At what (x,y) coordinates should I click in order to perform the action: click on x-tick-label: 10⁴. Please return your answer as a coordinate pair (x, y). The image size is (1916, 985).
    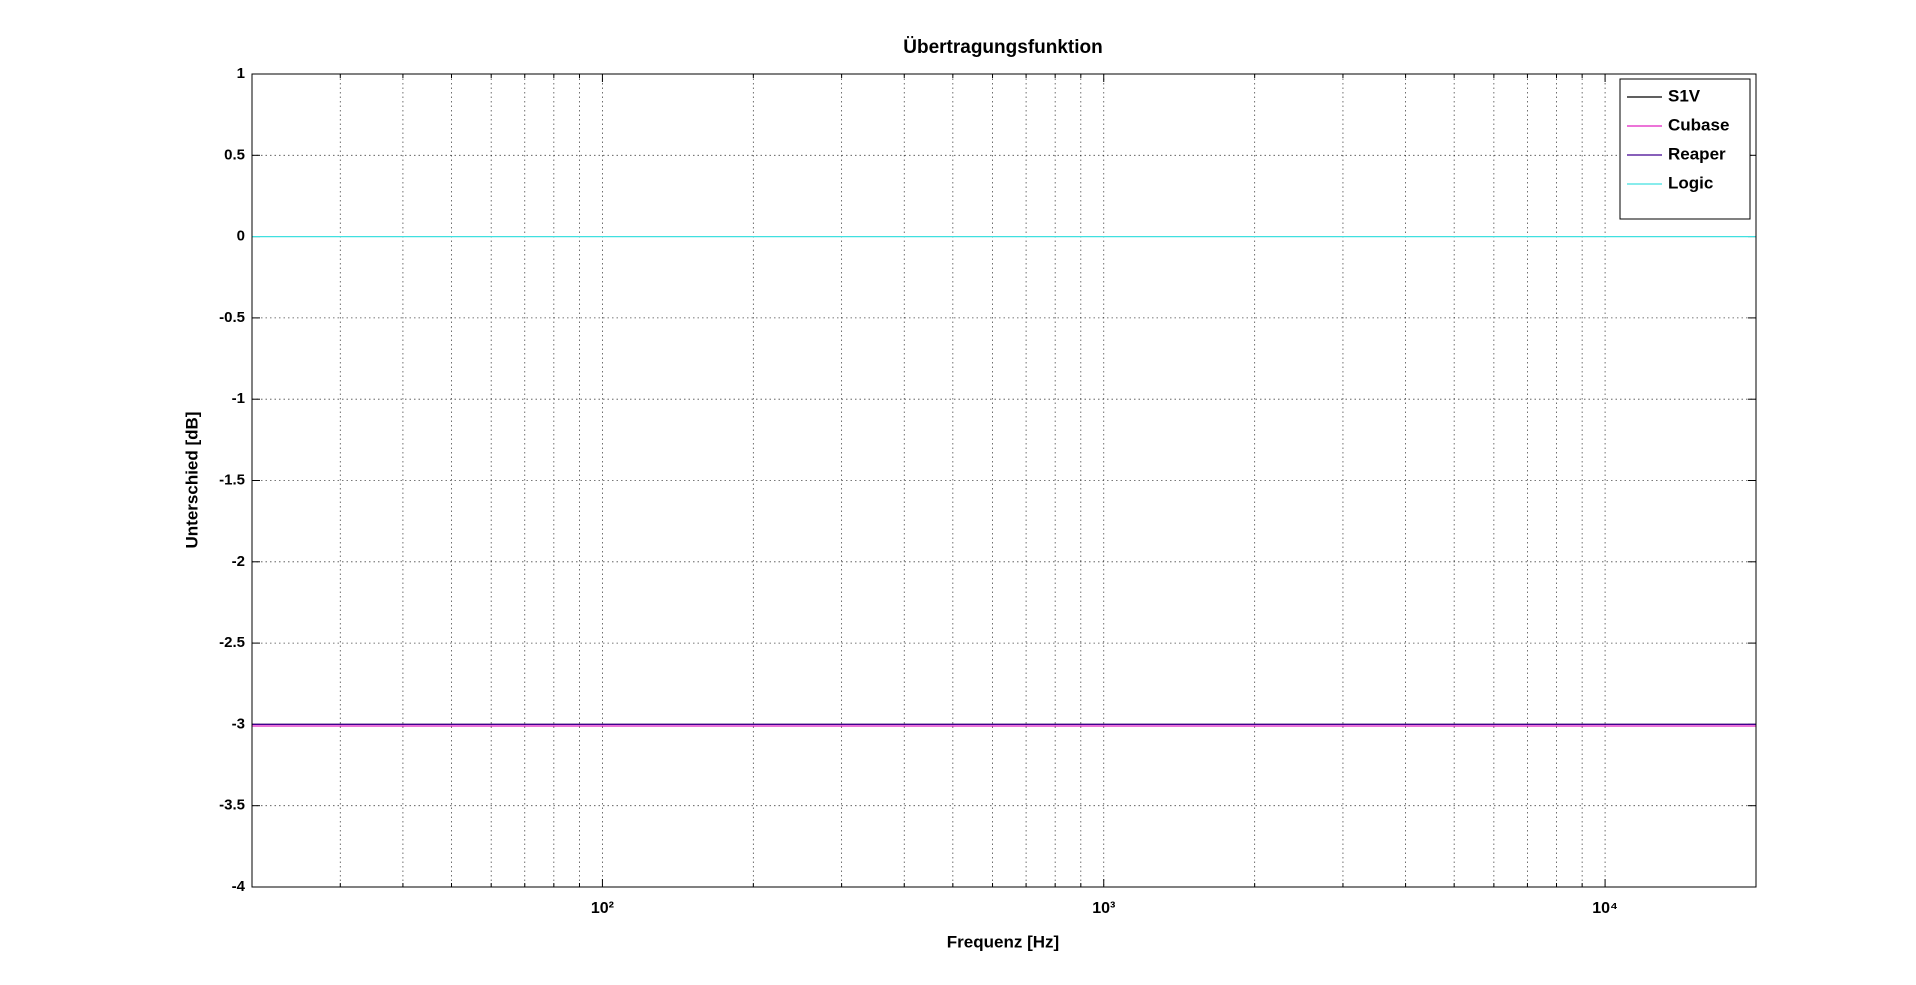
    Looking at the image, I should click on (1605, 908).